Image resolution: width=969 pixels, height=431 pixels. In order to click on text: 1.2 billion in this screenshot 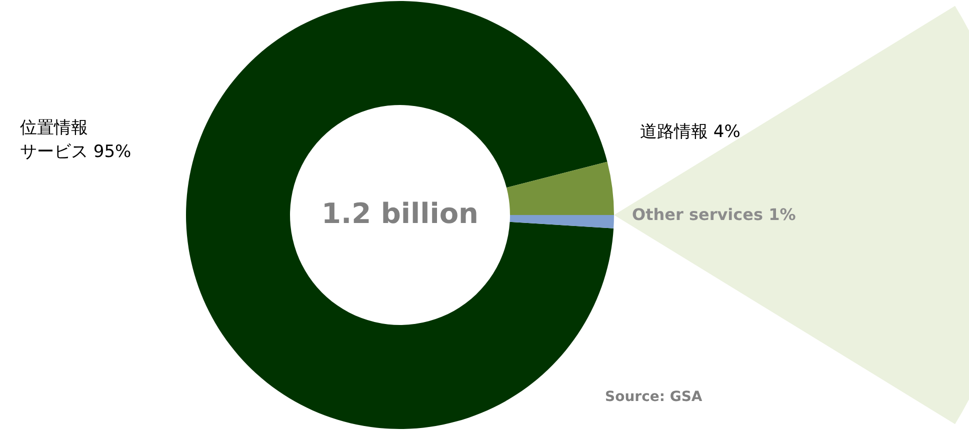, I will do `click(400, 213)`.